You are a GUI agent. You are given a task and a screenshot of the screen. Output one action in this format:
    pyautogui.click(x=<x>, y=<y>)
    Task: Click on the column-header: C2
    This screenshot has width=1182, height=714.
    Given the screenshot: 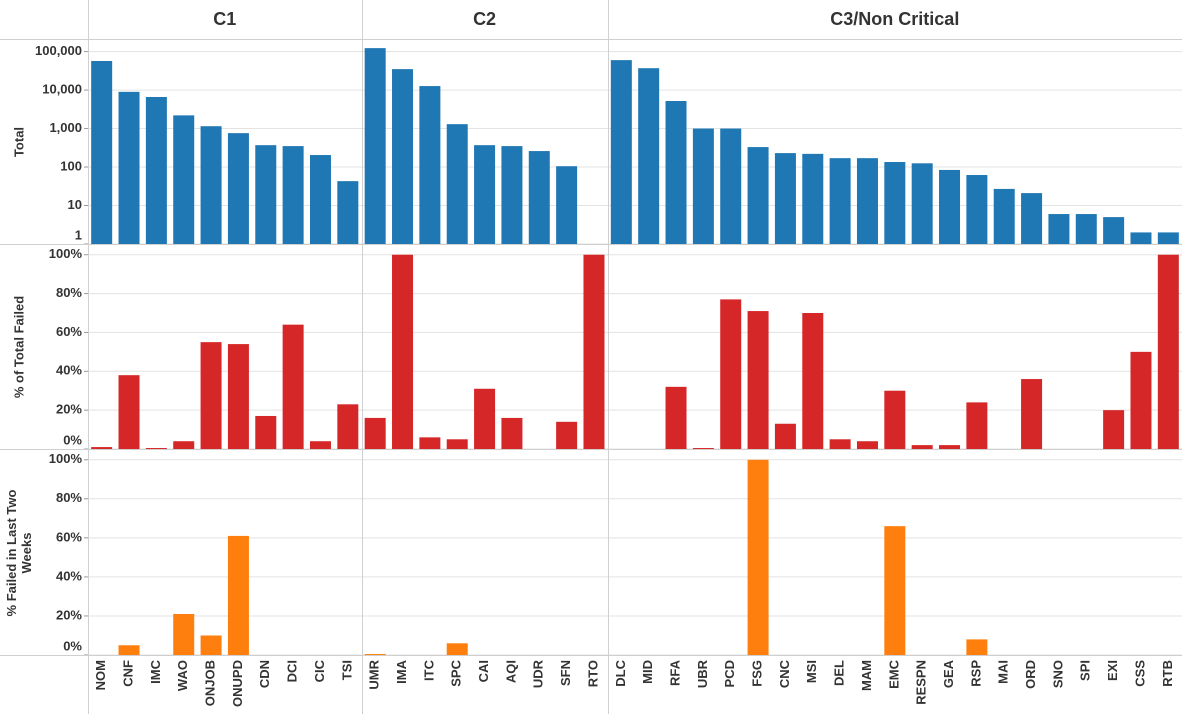 What is the action you would take?
    pyautogui.click(x=484, y=19)
    